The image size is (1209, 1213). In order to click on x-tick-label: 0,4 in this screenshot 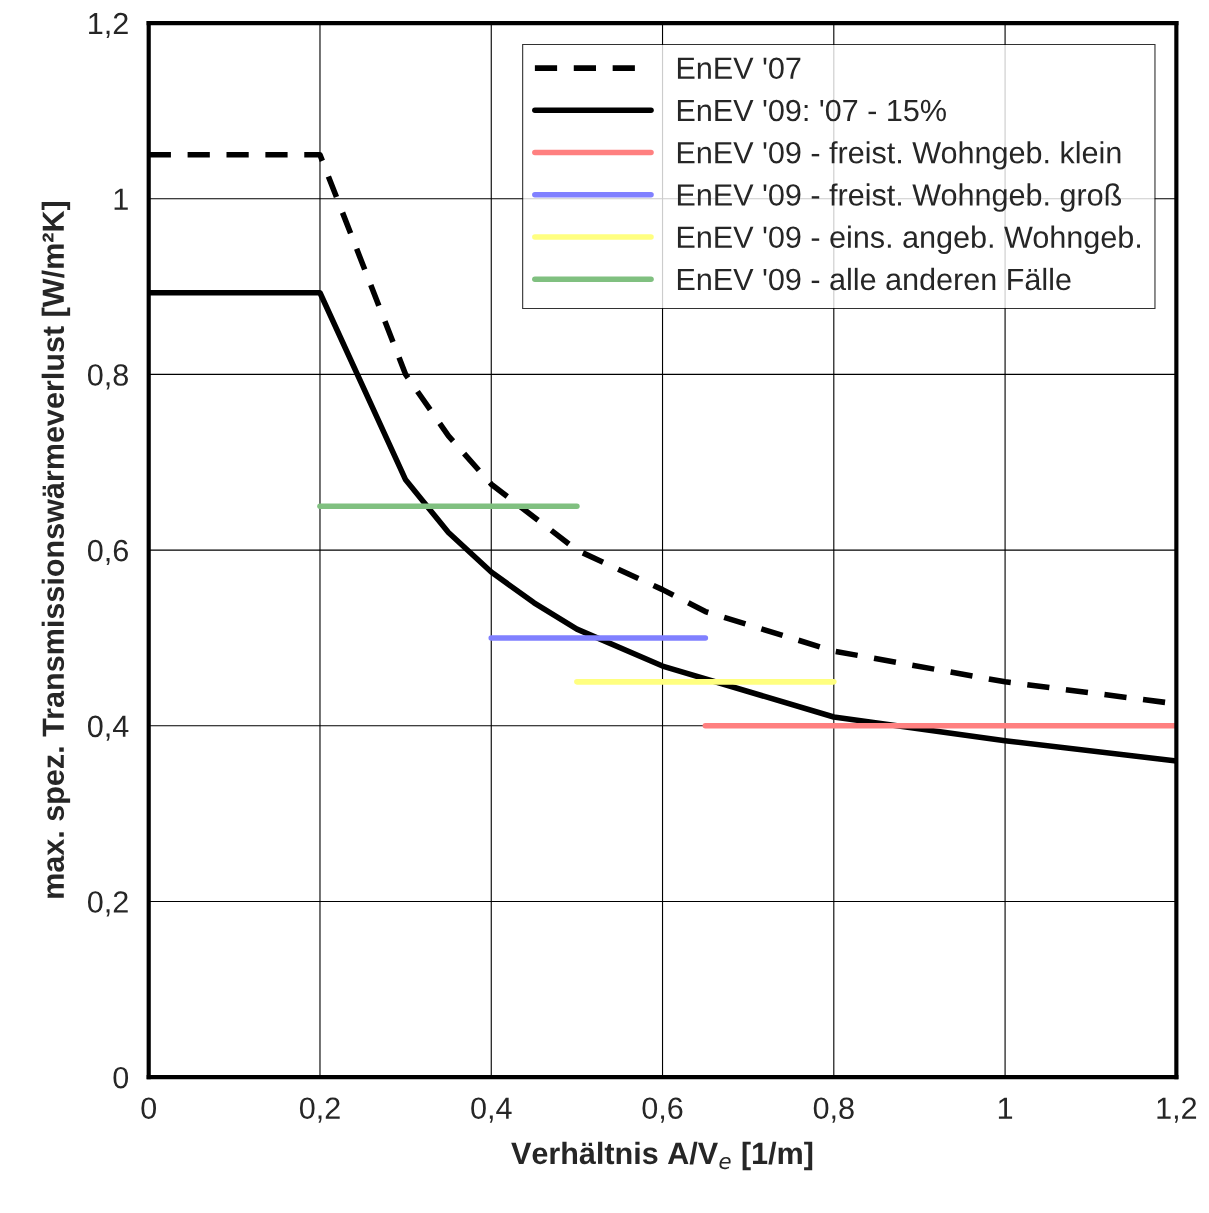, I will do `click(491, 1110)`.